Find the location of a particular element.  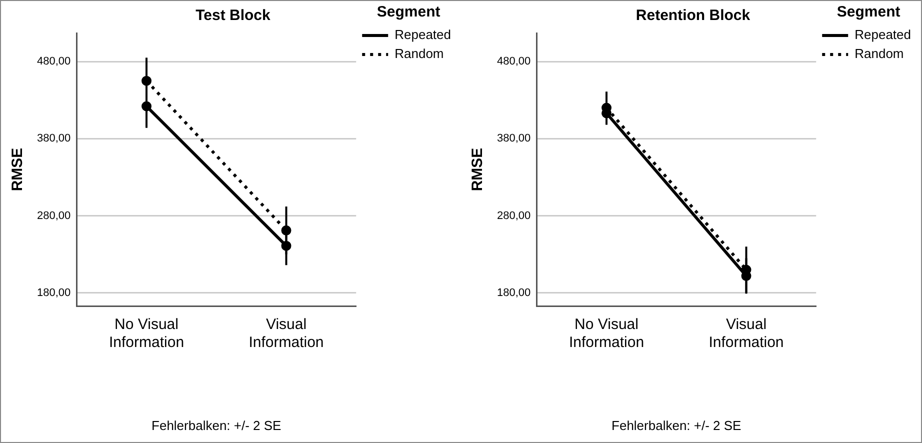

chart-title: Retention Block is located at coordinates (693, 15).